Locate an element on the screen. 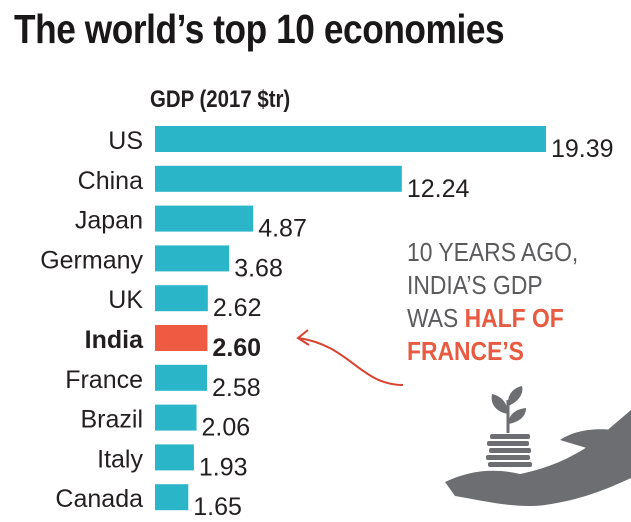 This screenshot has width=631, height=522. value-label-japan: 4.87 is located at coordinates (282, 229).